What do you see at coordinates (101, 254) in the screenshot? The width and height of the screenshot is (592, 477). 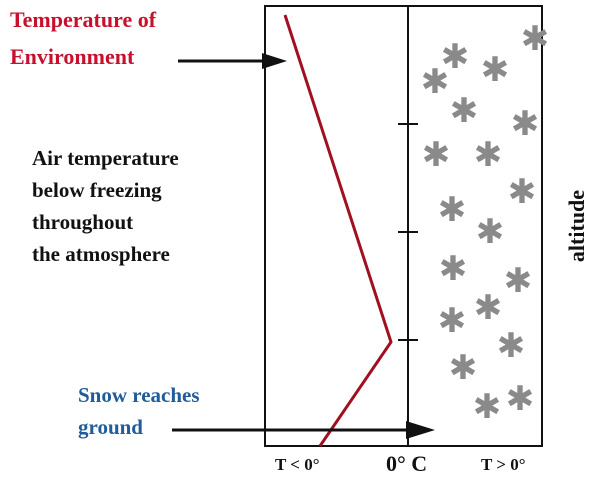 I see `air-description-line-4: the atmosphere` at bounding box center [101, 254].